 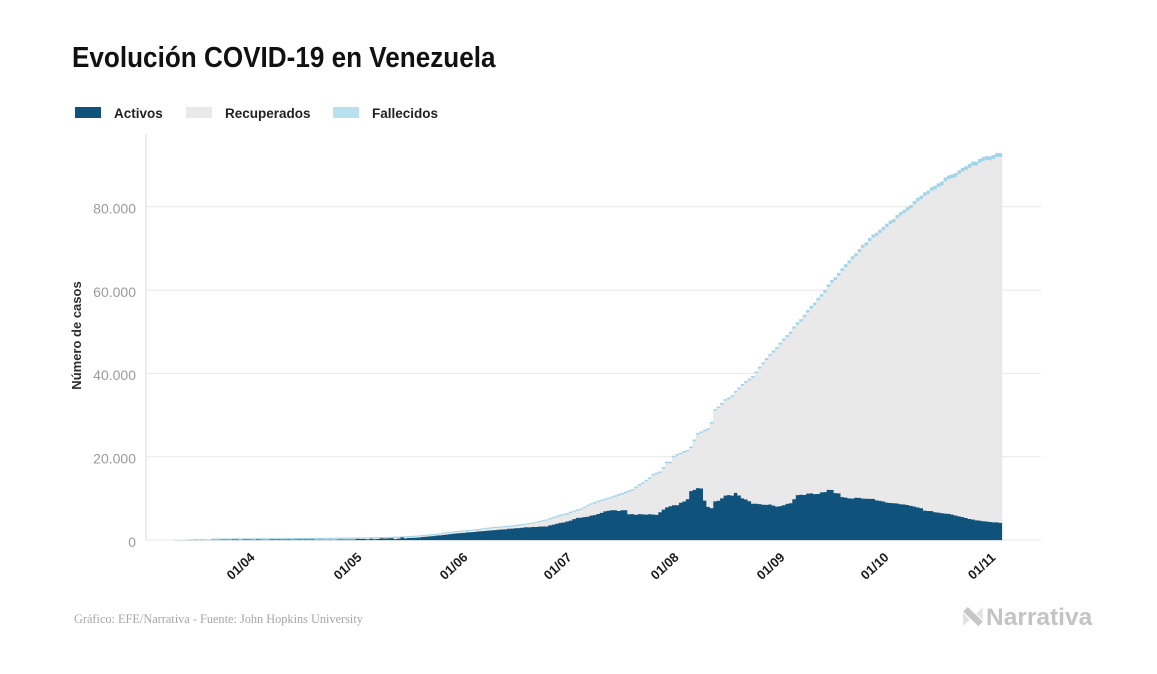 I want to click on svg-text: 40.000, so click(x=114, y=375).